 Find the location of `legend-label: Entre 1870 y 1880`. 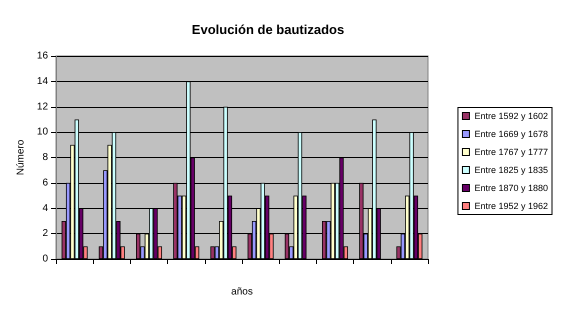

legend-label: Entre 1870 y 1880 is located at coordinates (511, 188).